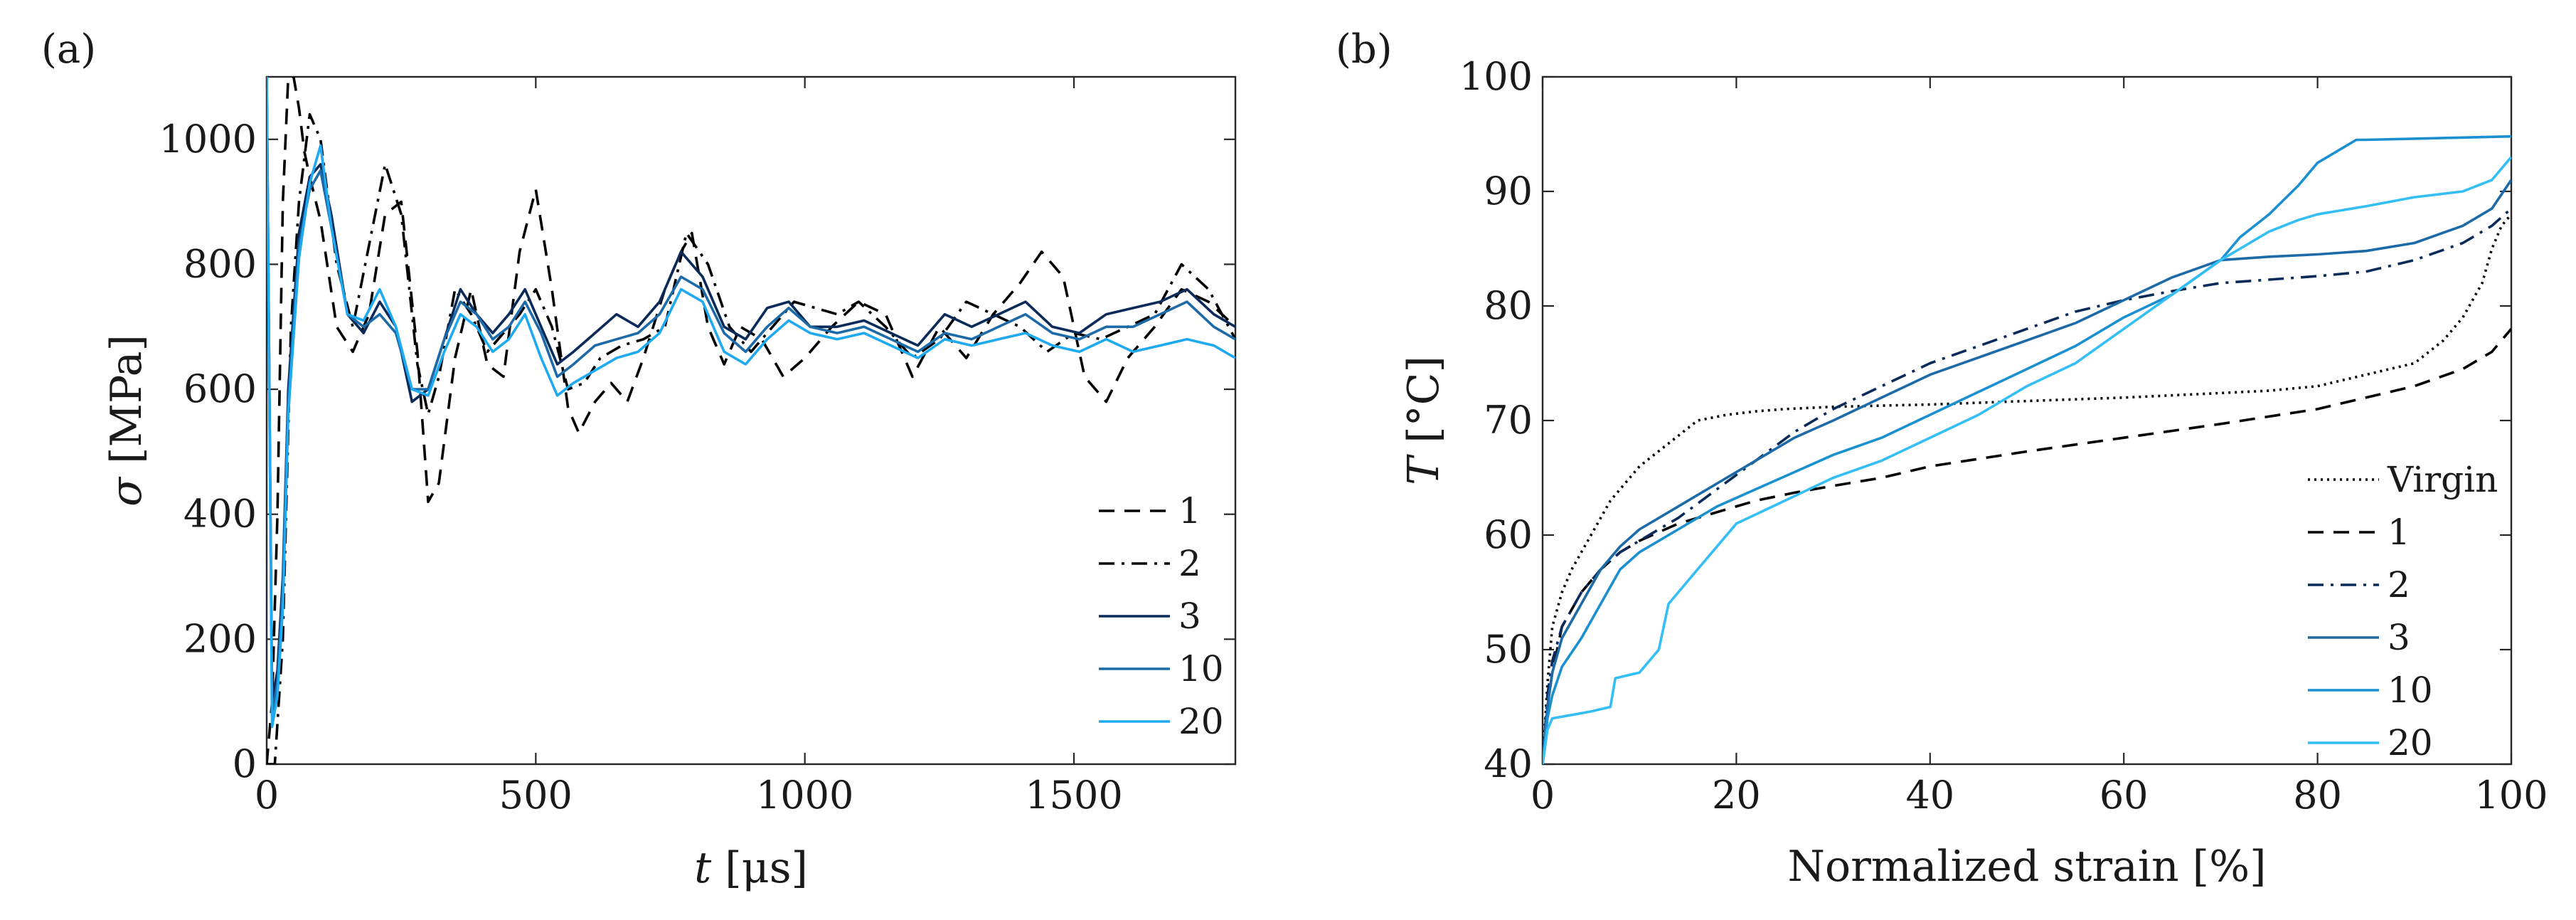 The width and height of the screenshot is (2576, 920). What do you see at coordinates (751, 868) in the screenshot?
I see `panel-a-x-axis-title: t [μs]` at bounding box center [751, 868].